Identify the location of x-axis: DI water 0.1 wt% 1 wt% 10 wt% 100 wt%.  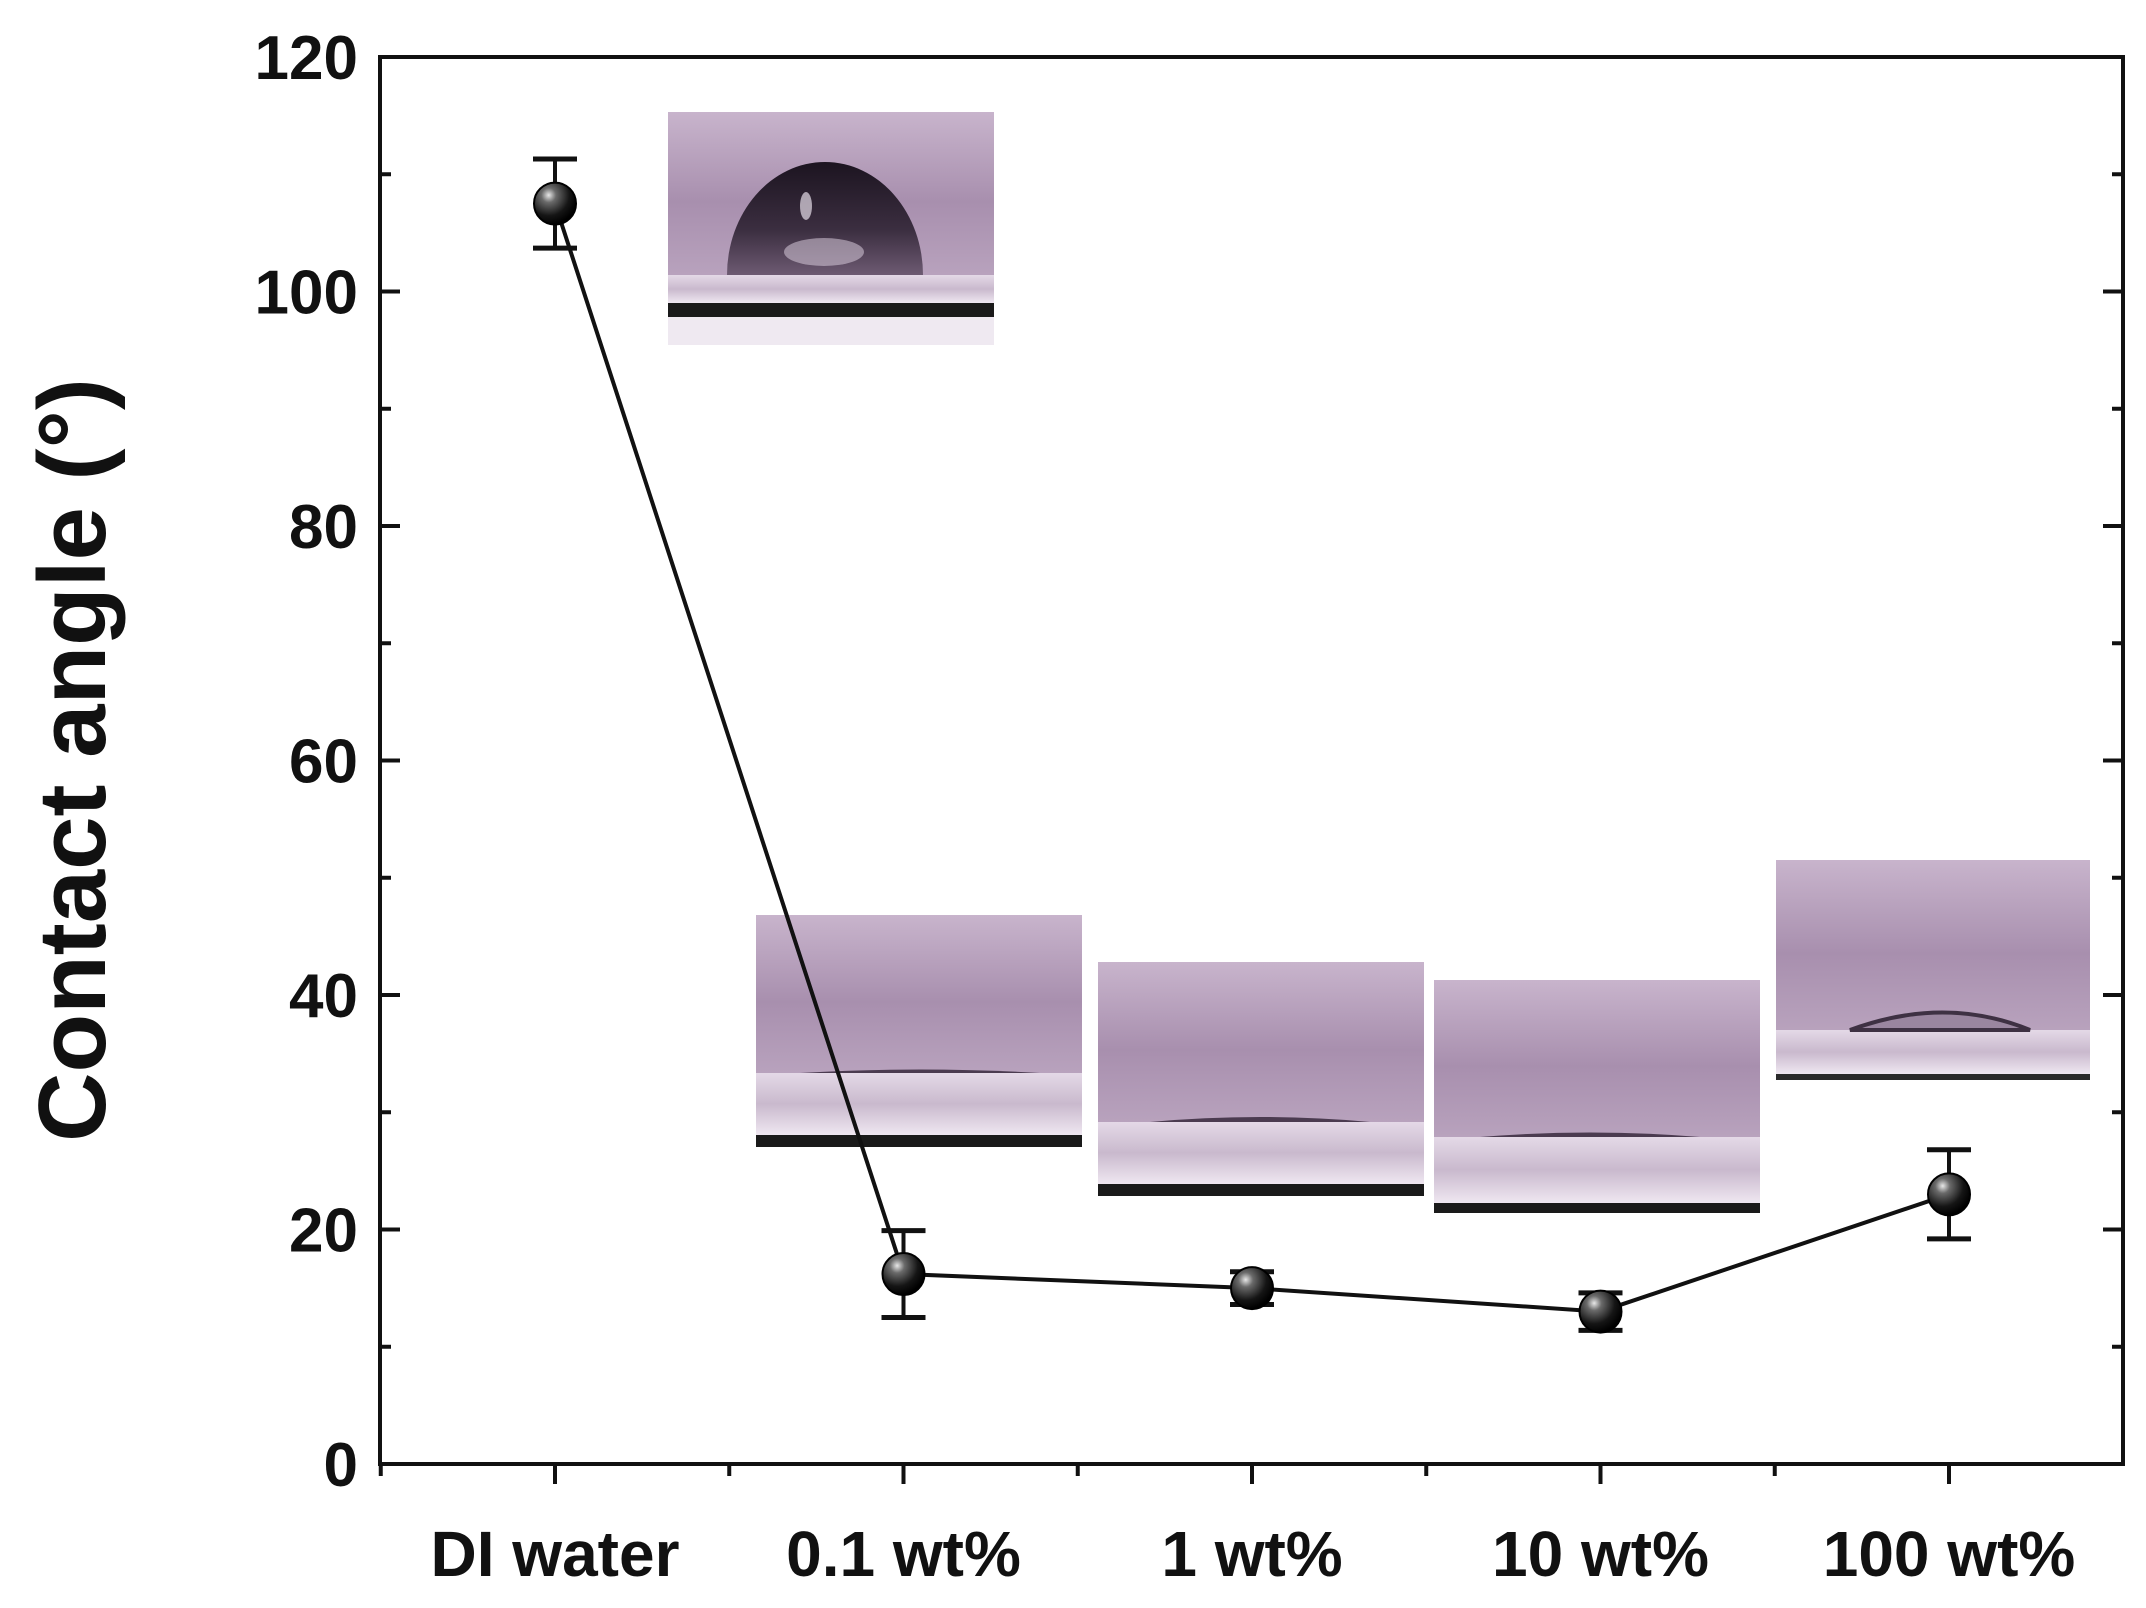
(1227, 1527).